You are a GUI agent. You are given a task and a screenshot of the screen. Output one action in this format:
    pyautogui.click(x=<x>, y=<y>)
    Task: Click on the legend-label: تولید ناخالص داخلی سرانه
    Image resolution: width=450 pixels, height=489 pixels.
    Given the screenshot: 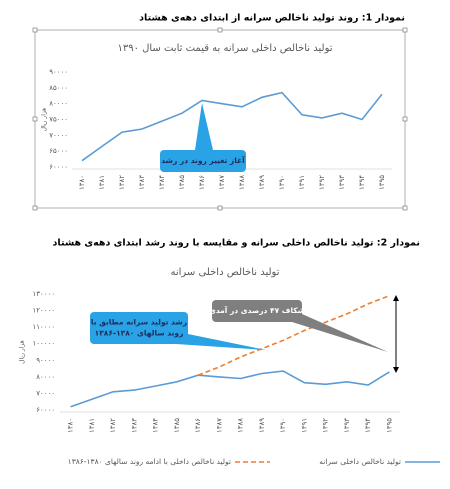 What is the action you would take?
    pyautogui.click(x=360, y=461)
    